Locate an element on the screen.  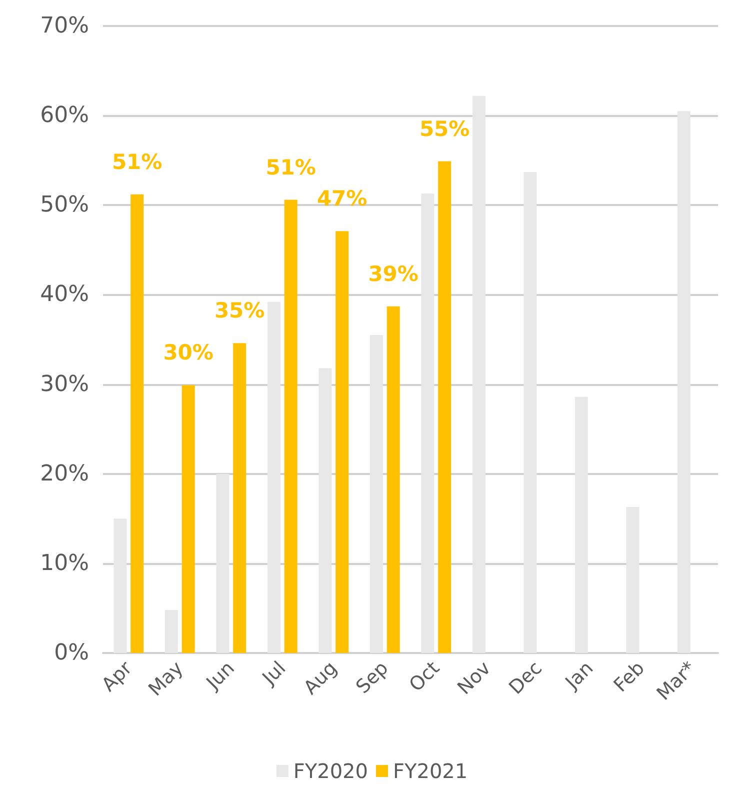
x-tick-label: Dec is located at coordinates (525, 678).